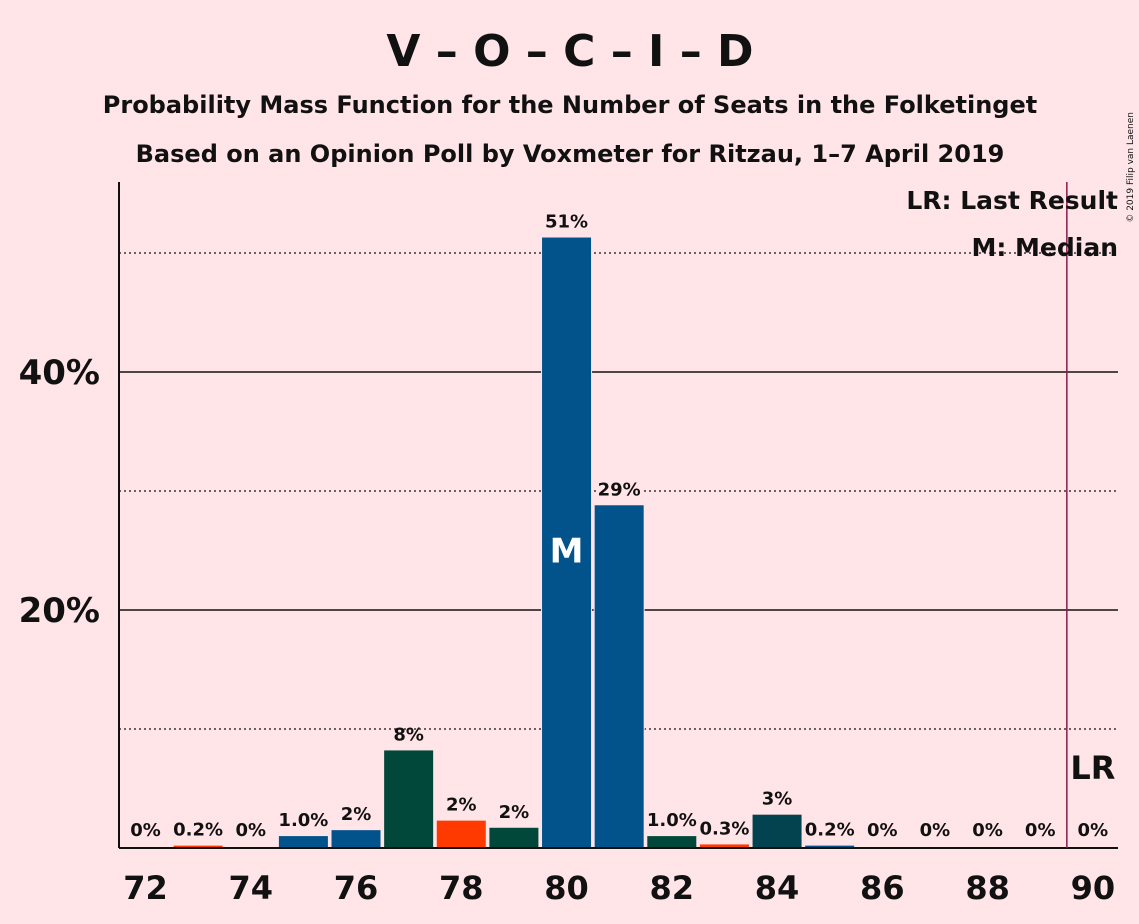 The height and width of the screenshot is (924, 1139). Describe the element at coordinates (1092, 768) in the screenshot. I see `last-result-marker: LR` at that location.